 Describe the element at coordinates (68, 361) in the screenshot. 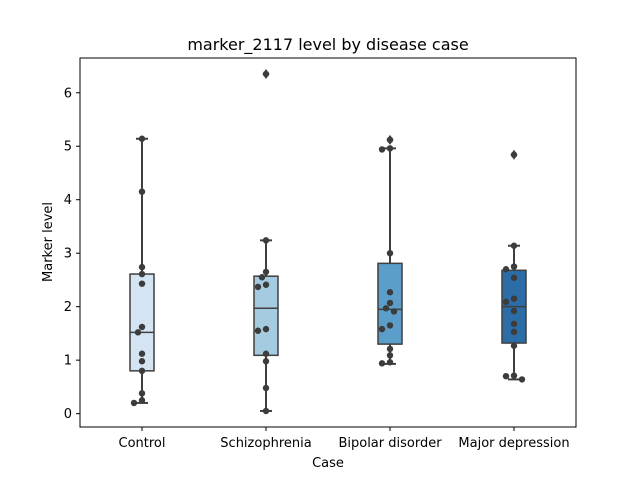

I see `y-tick-label: 1` at that location.